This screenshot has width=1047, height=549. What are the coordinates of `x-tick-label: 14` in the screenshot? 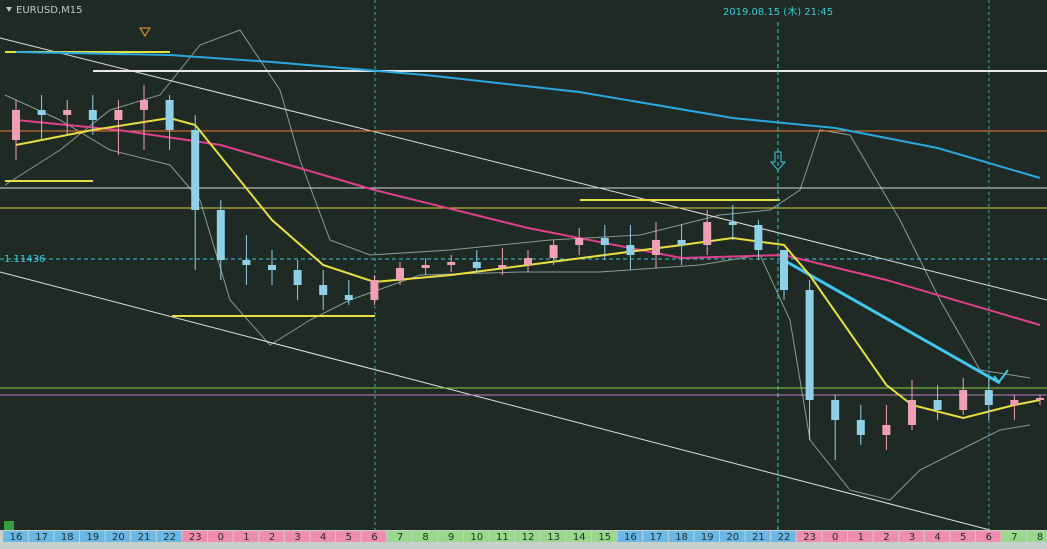 It's located at (579, 537).